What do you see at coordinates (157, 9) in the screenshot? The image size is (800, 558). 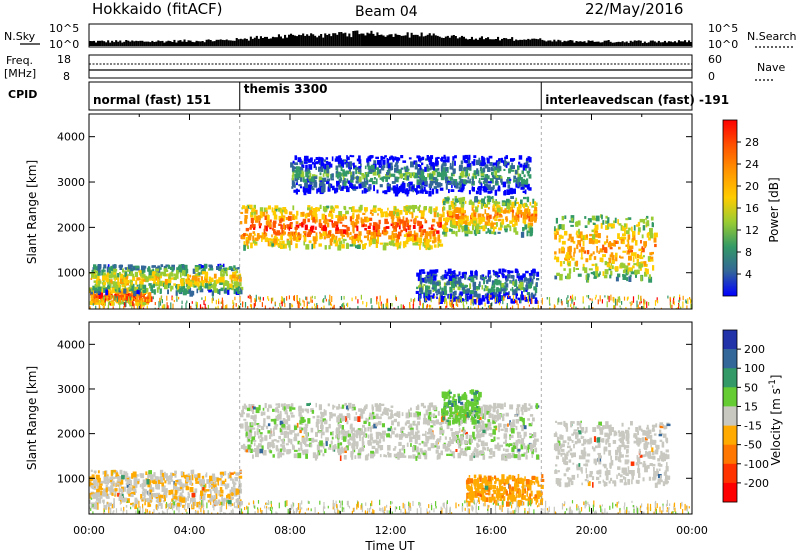 I see `station-title: Hokkaido (fitACF)` at bounding box center [157, 9].